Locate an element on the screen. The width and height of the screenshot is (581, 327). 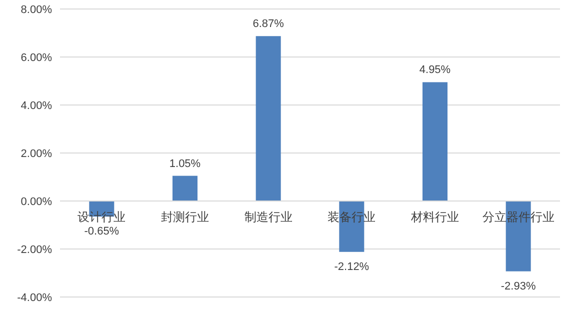
data-label: 1.05% is located at coordinates (185, 164).